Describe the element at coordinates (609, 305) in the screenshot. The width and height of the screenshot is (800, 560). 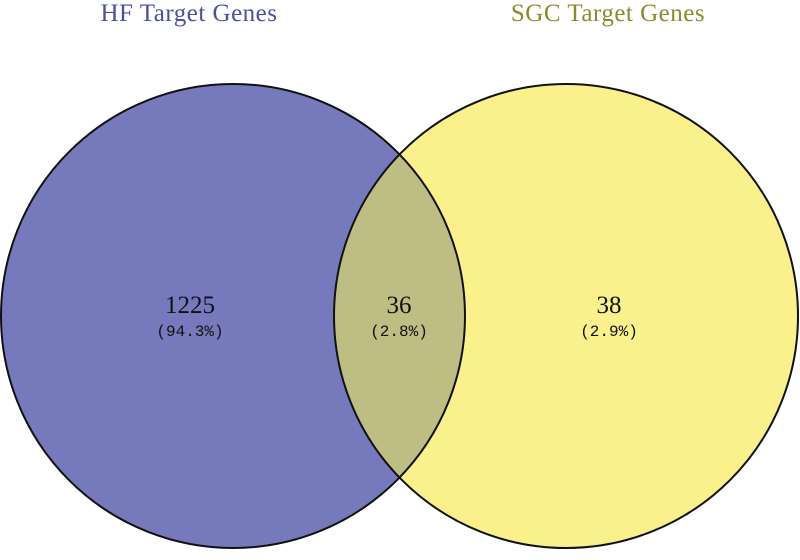
I see `sgc-only-count: 38` at that location.